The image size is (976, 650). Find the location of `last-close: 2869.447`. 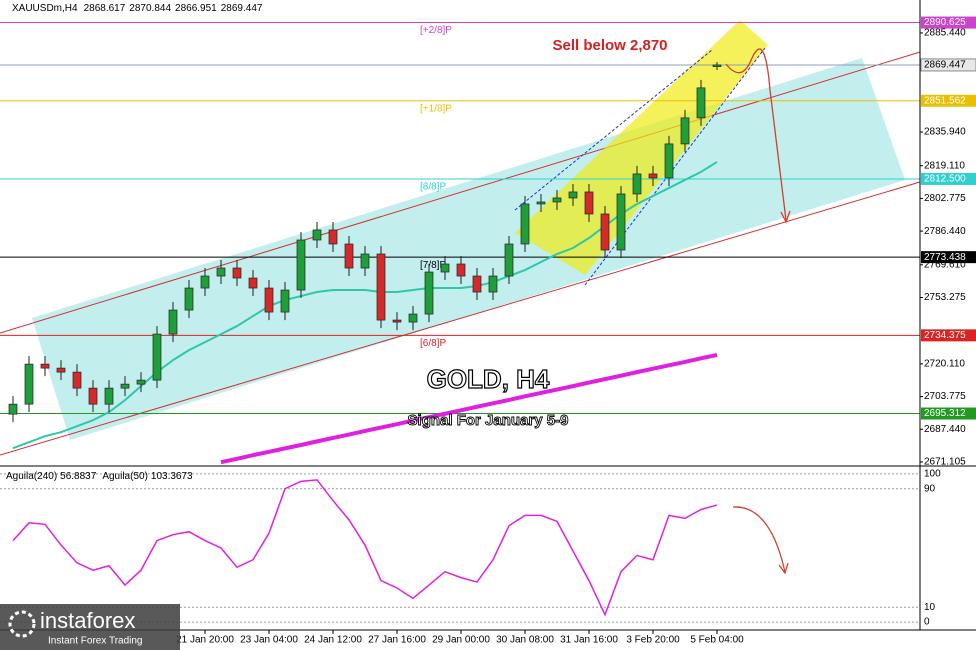

last-close: 2869.447 is located at coordinates (242, 8).